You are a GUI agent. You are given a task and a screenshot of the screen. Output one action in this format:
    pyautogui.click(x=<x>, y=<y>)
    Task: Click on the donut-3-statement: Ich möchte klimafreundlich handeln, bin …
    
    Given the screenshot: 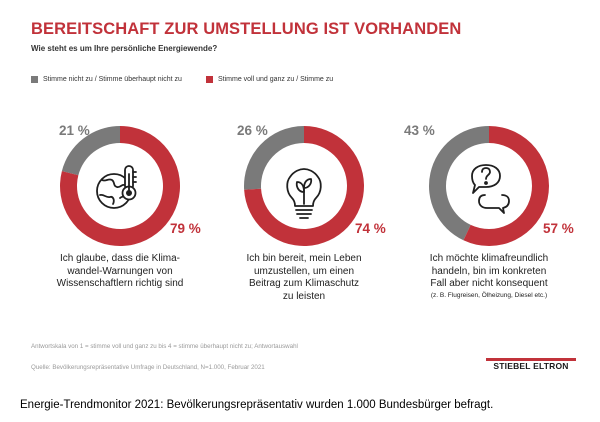 What is the action you would take?
    pyautogui.click(x=489, y=277)
    